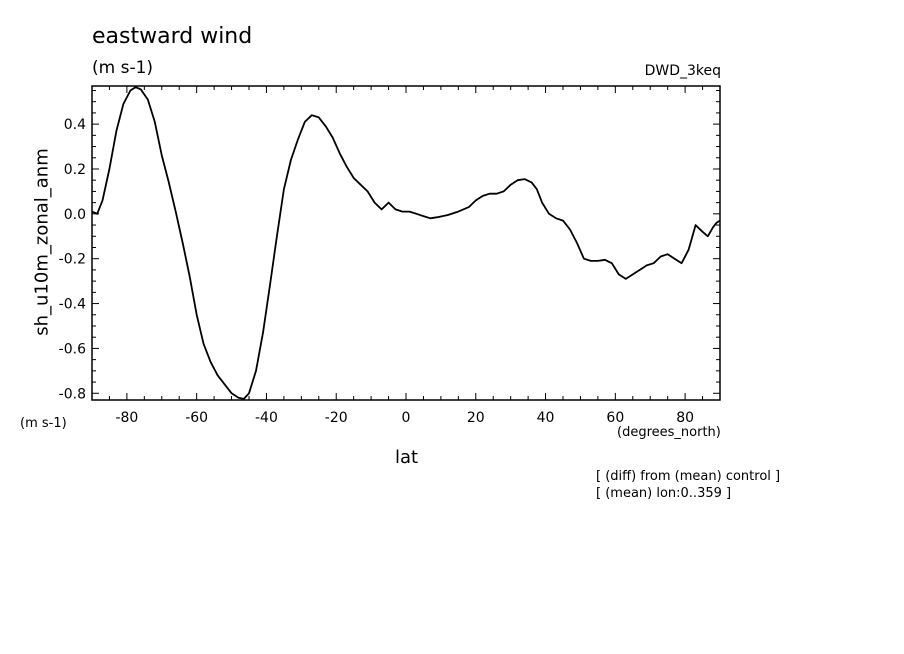  What do you see at coordinates (336, 418) in the screenshot?
I see `x-tick-label: -20` at bounding box center [336, 418].